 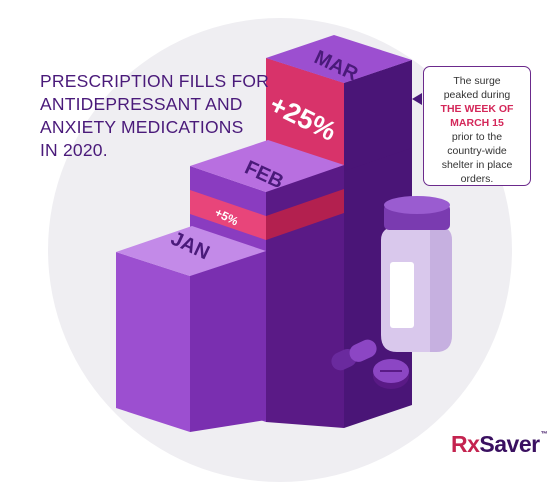 What do you see at coordinates (441, 289) in the screenshot?
I see `bottle-shade` at bounding box center [441, 289].